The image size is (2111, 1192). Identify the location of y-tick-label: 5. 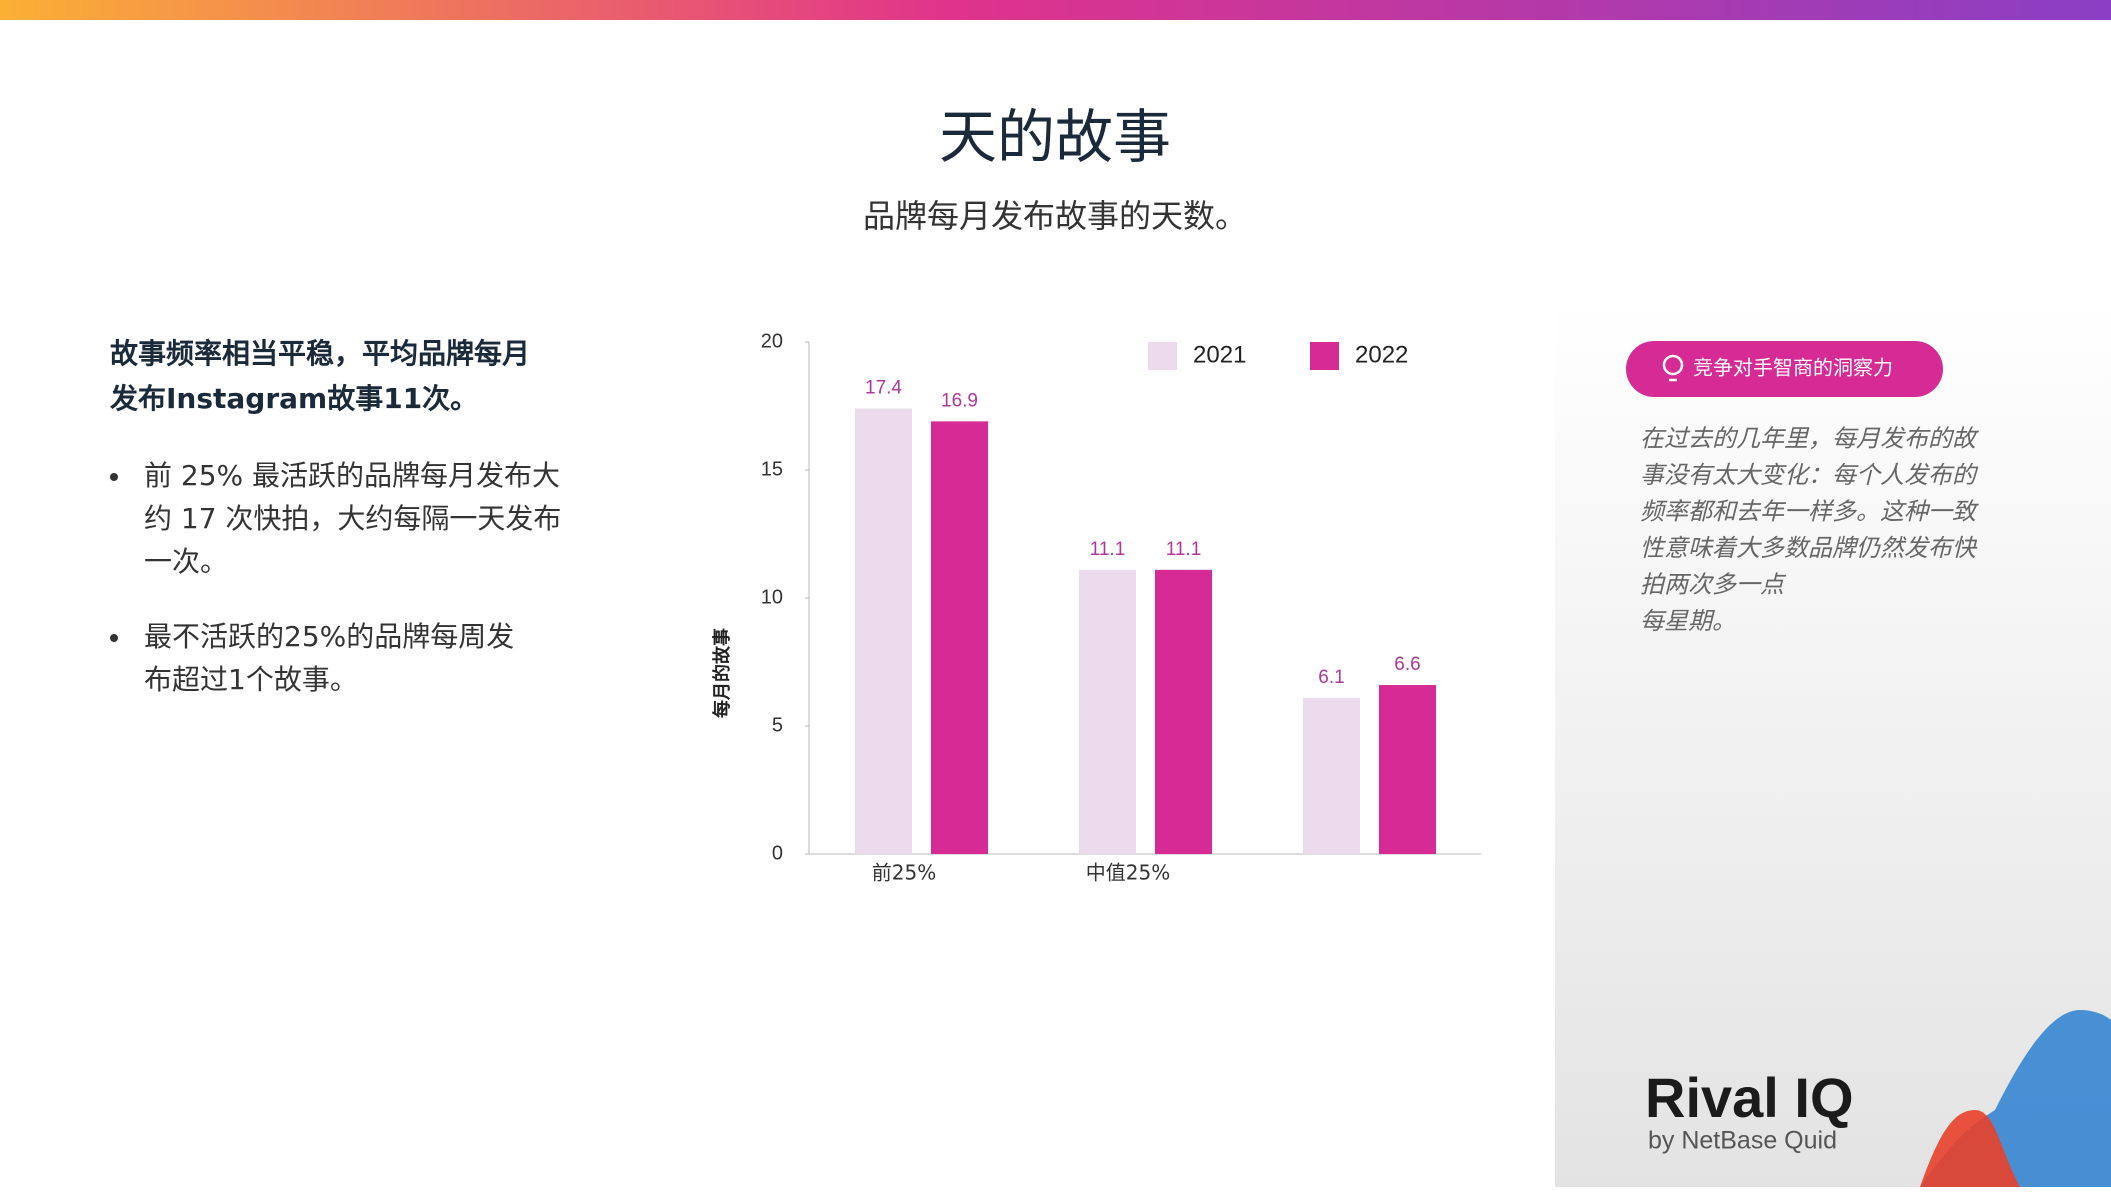
(777, 725).